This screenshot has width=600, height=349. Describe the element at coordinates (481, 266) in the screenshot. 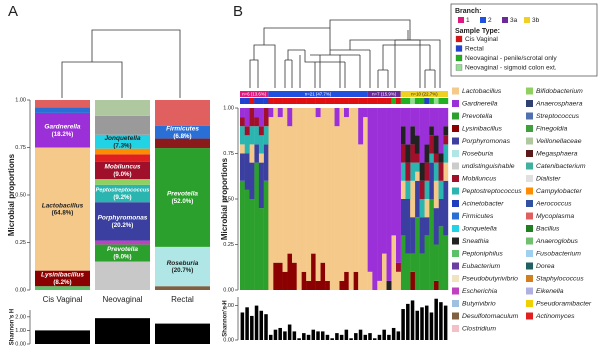

I see `legend-label: Eubacterium` at that location.